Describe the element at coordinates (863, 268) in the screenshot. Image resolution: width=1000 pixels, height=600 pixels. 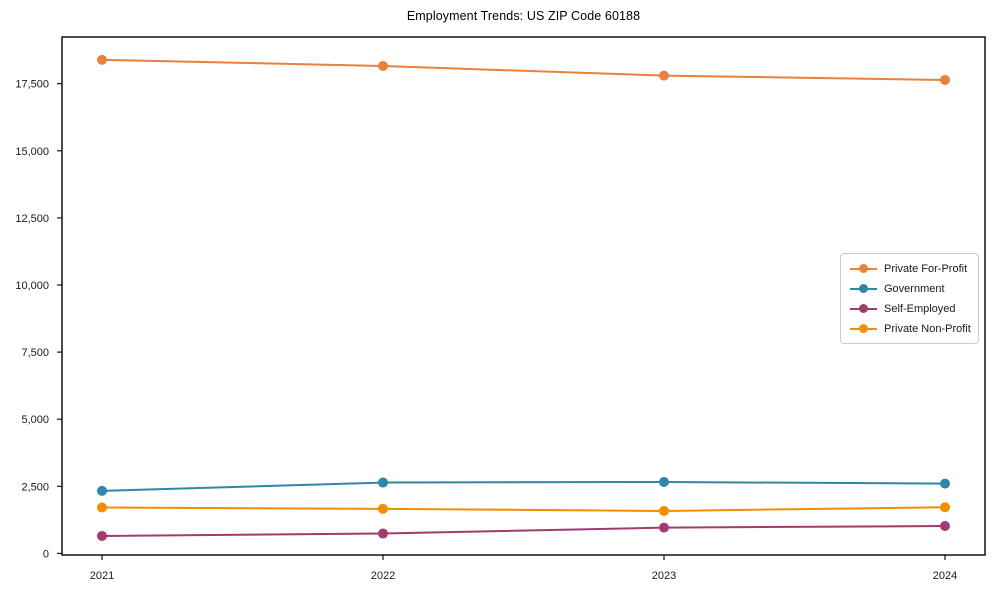
I see `legend-marker-private-for-profit-icon` at that location.